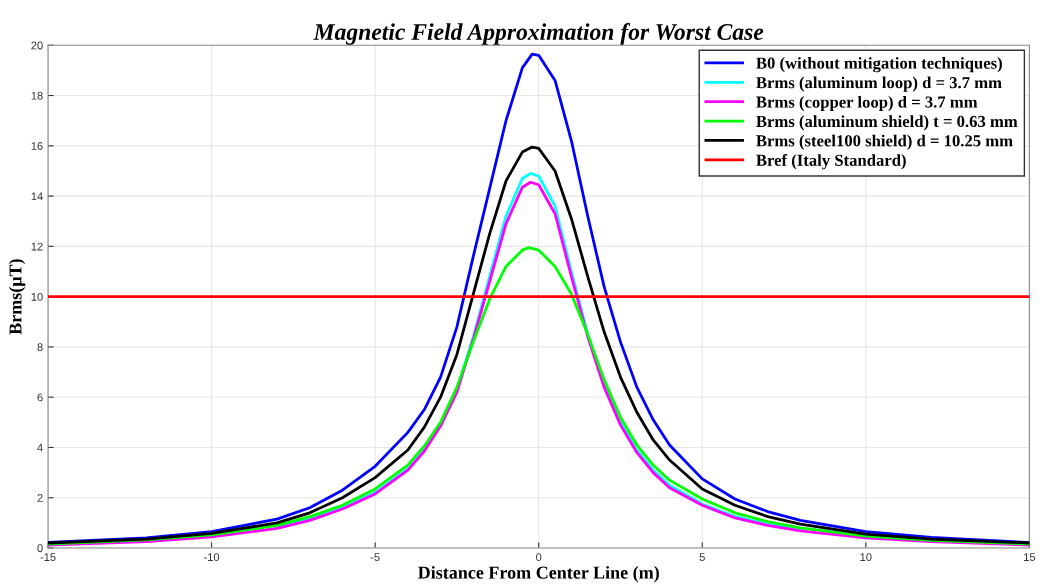  Describe the element at coordinates (37, 45) in the screenshot. I see `y-tick-label: 20` at that location.